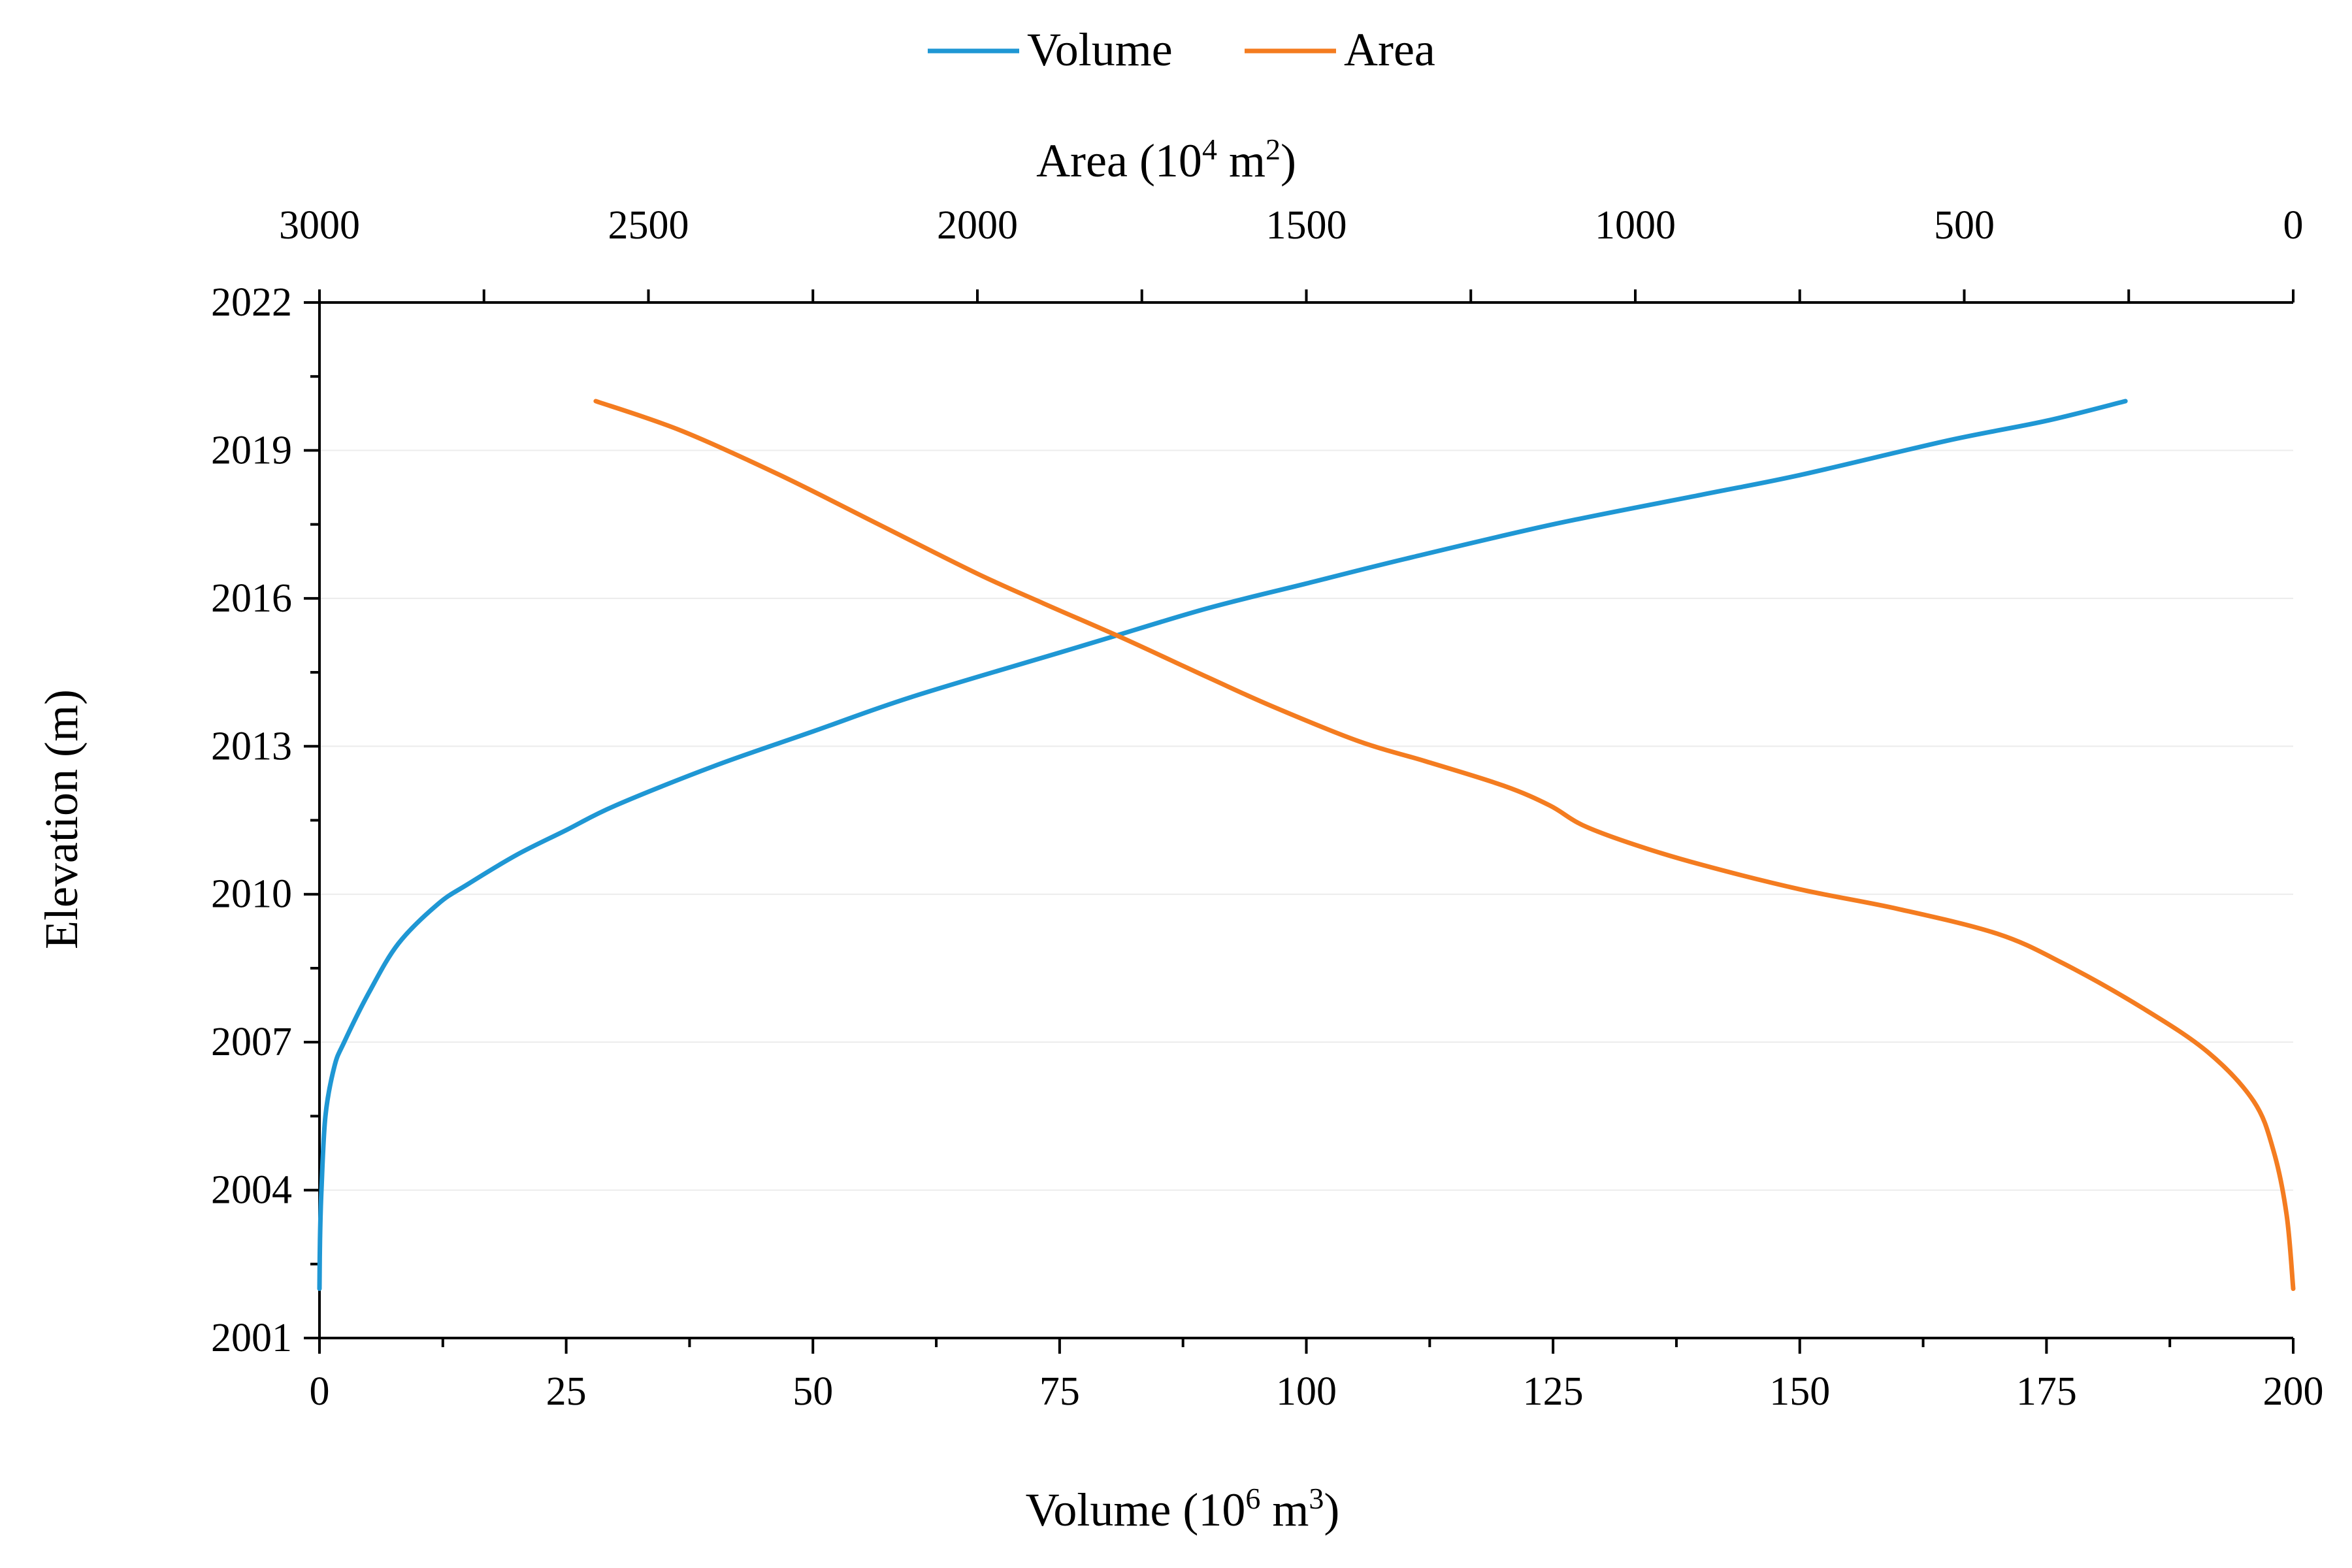  What do you see at coordinates (251, 598) in the screenshot?
I see `y-tick-label-2016: 2016` at bounding box center [251, 598].